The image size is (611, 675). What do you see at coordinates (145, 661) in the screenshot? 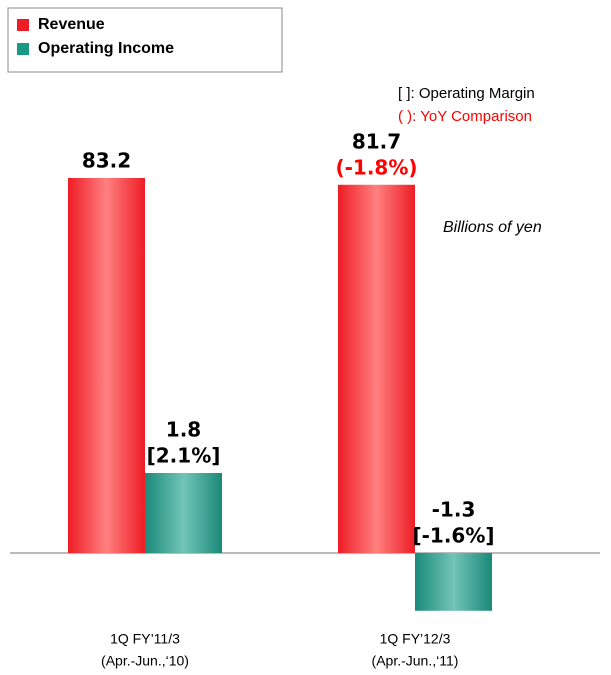
I see `x-tick-sublabel: (Apr.-Jun.,‘10)` at bounding box center [145, 661].